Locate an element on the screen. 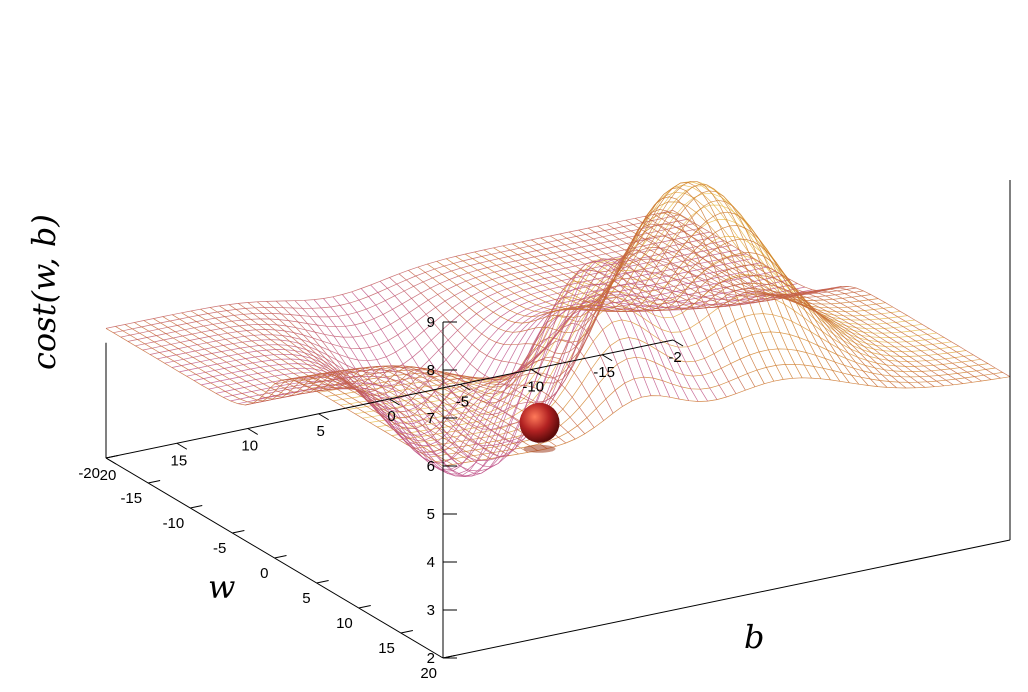  b-tick-label: -5 is located at coordinates (462, 401).